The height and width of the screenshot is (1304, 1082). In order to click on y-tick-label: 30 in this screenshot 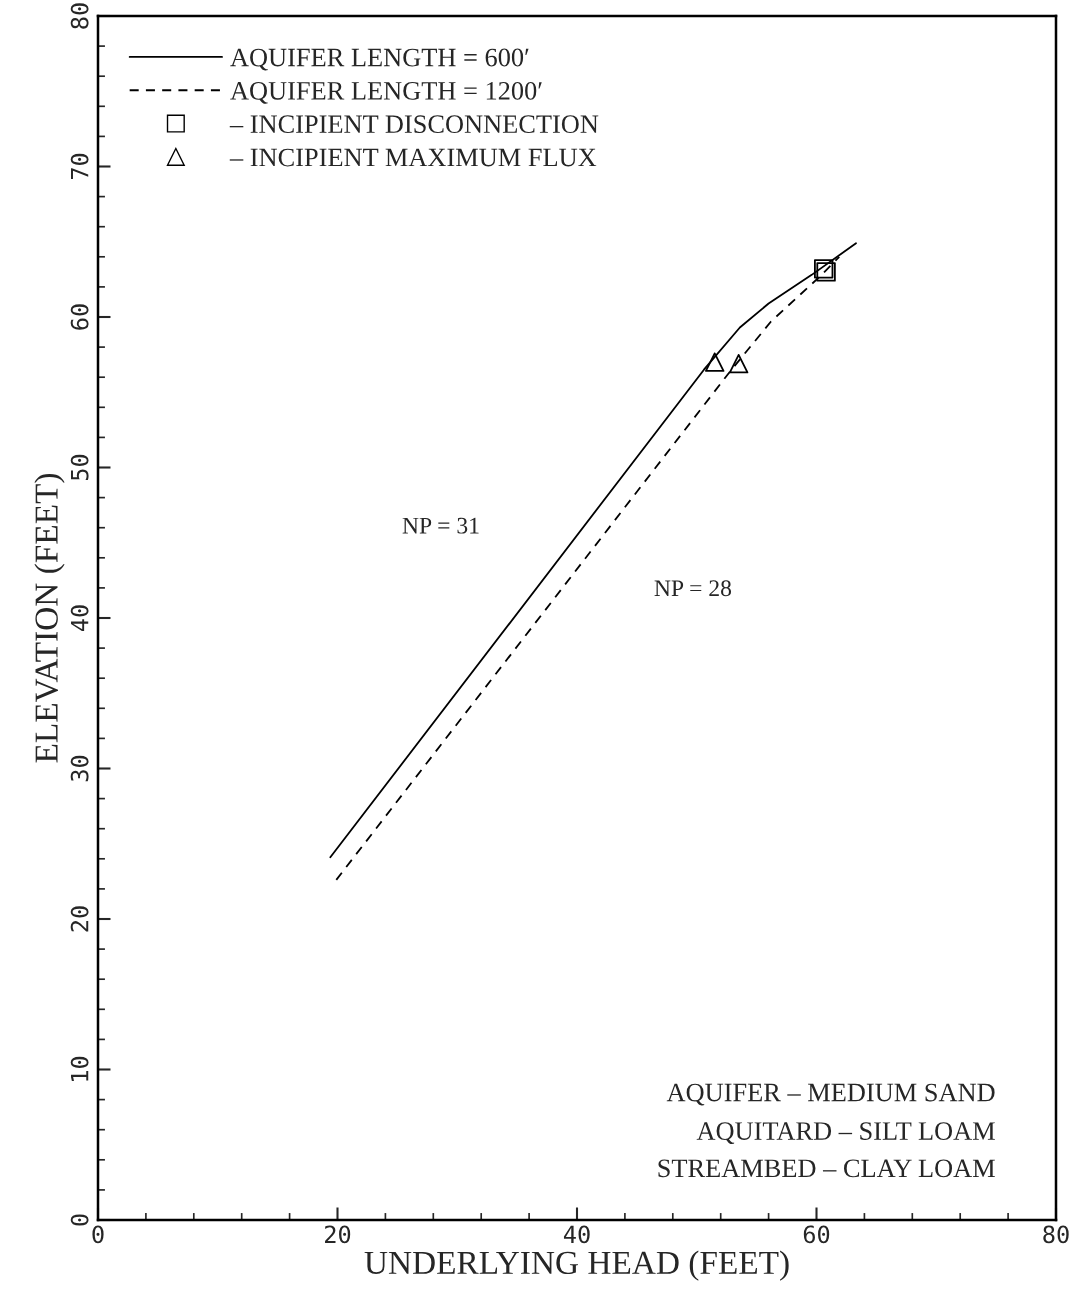, I will do `click(79, 768)`.